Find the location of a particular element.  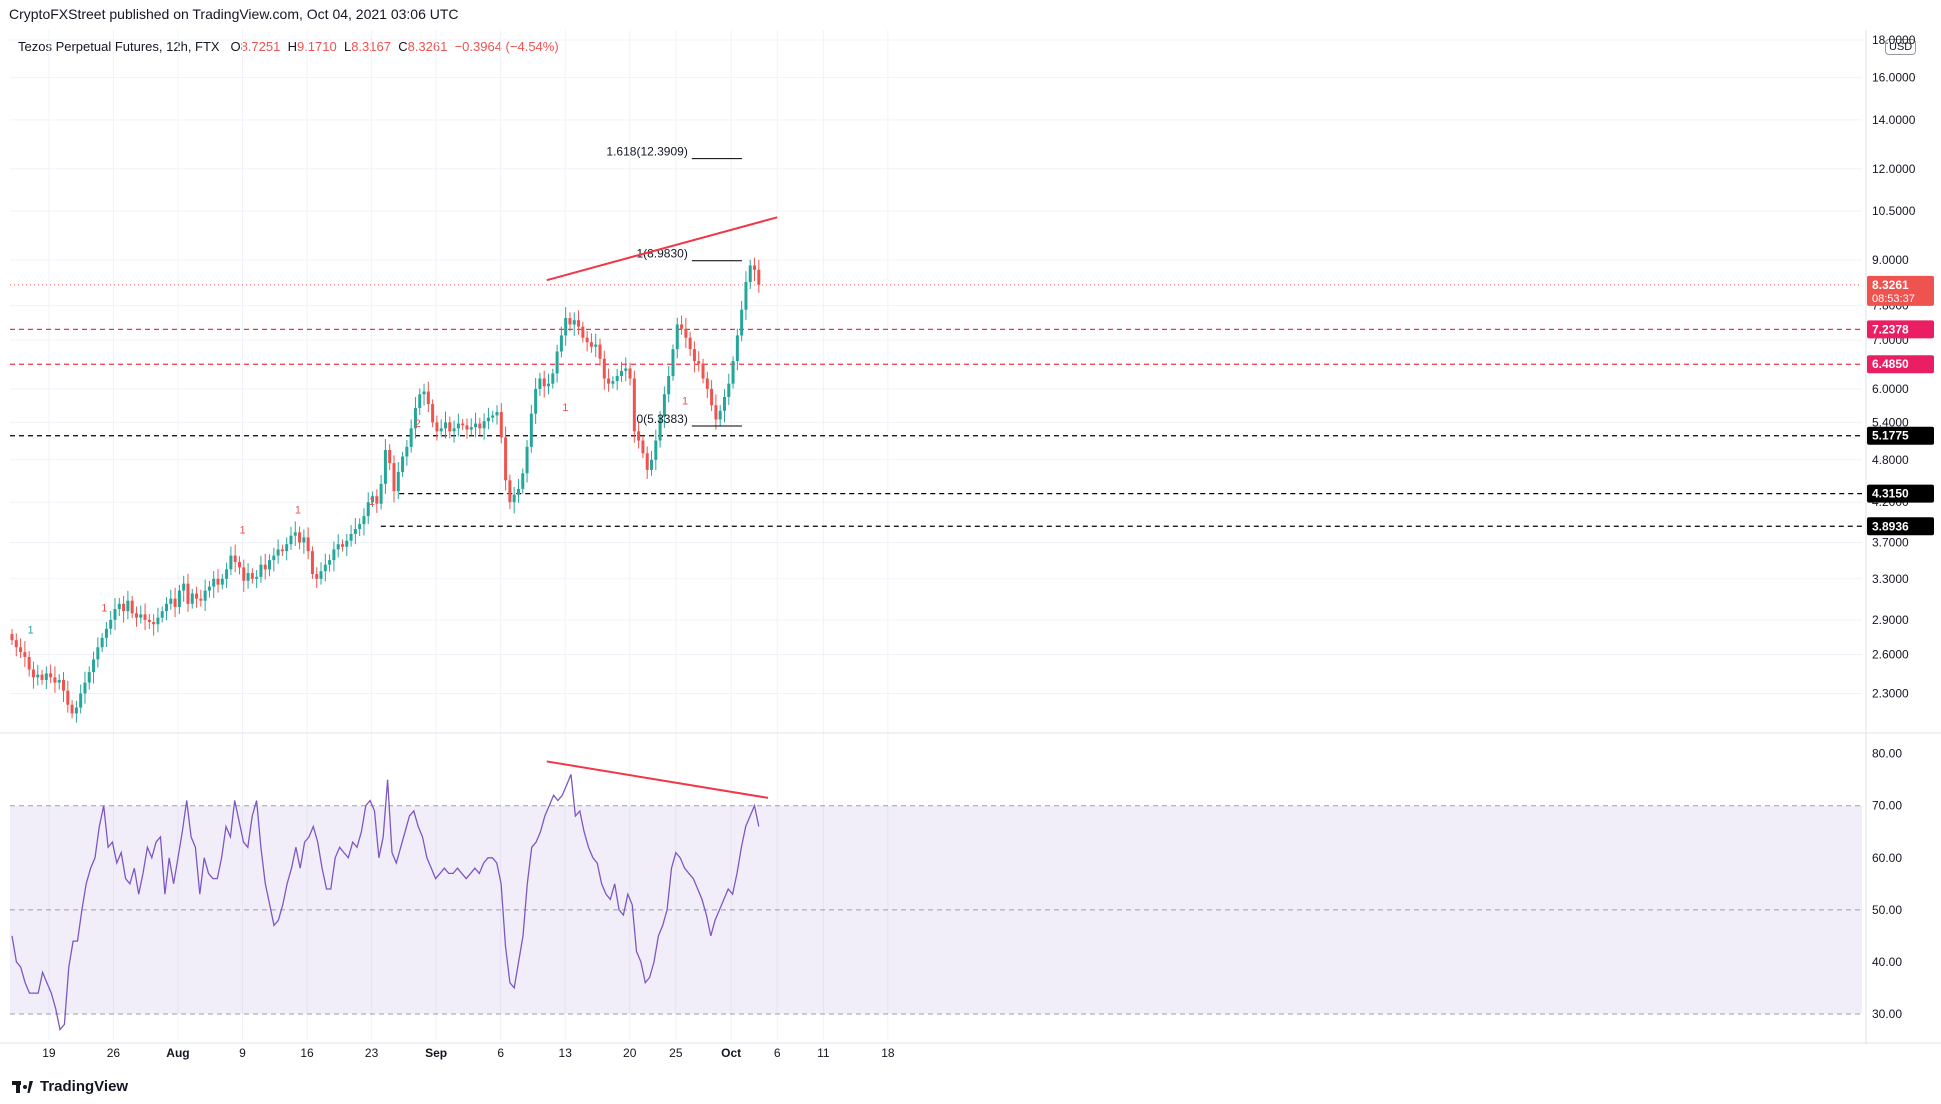

price-trendline is located at coordinates (662, 249).